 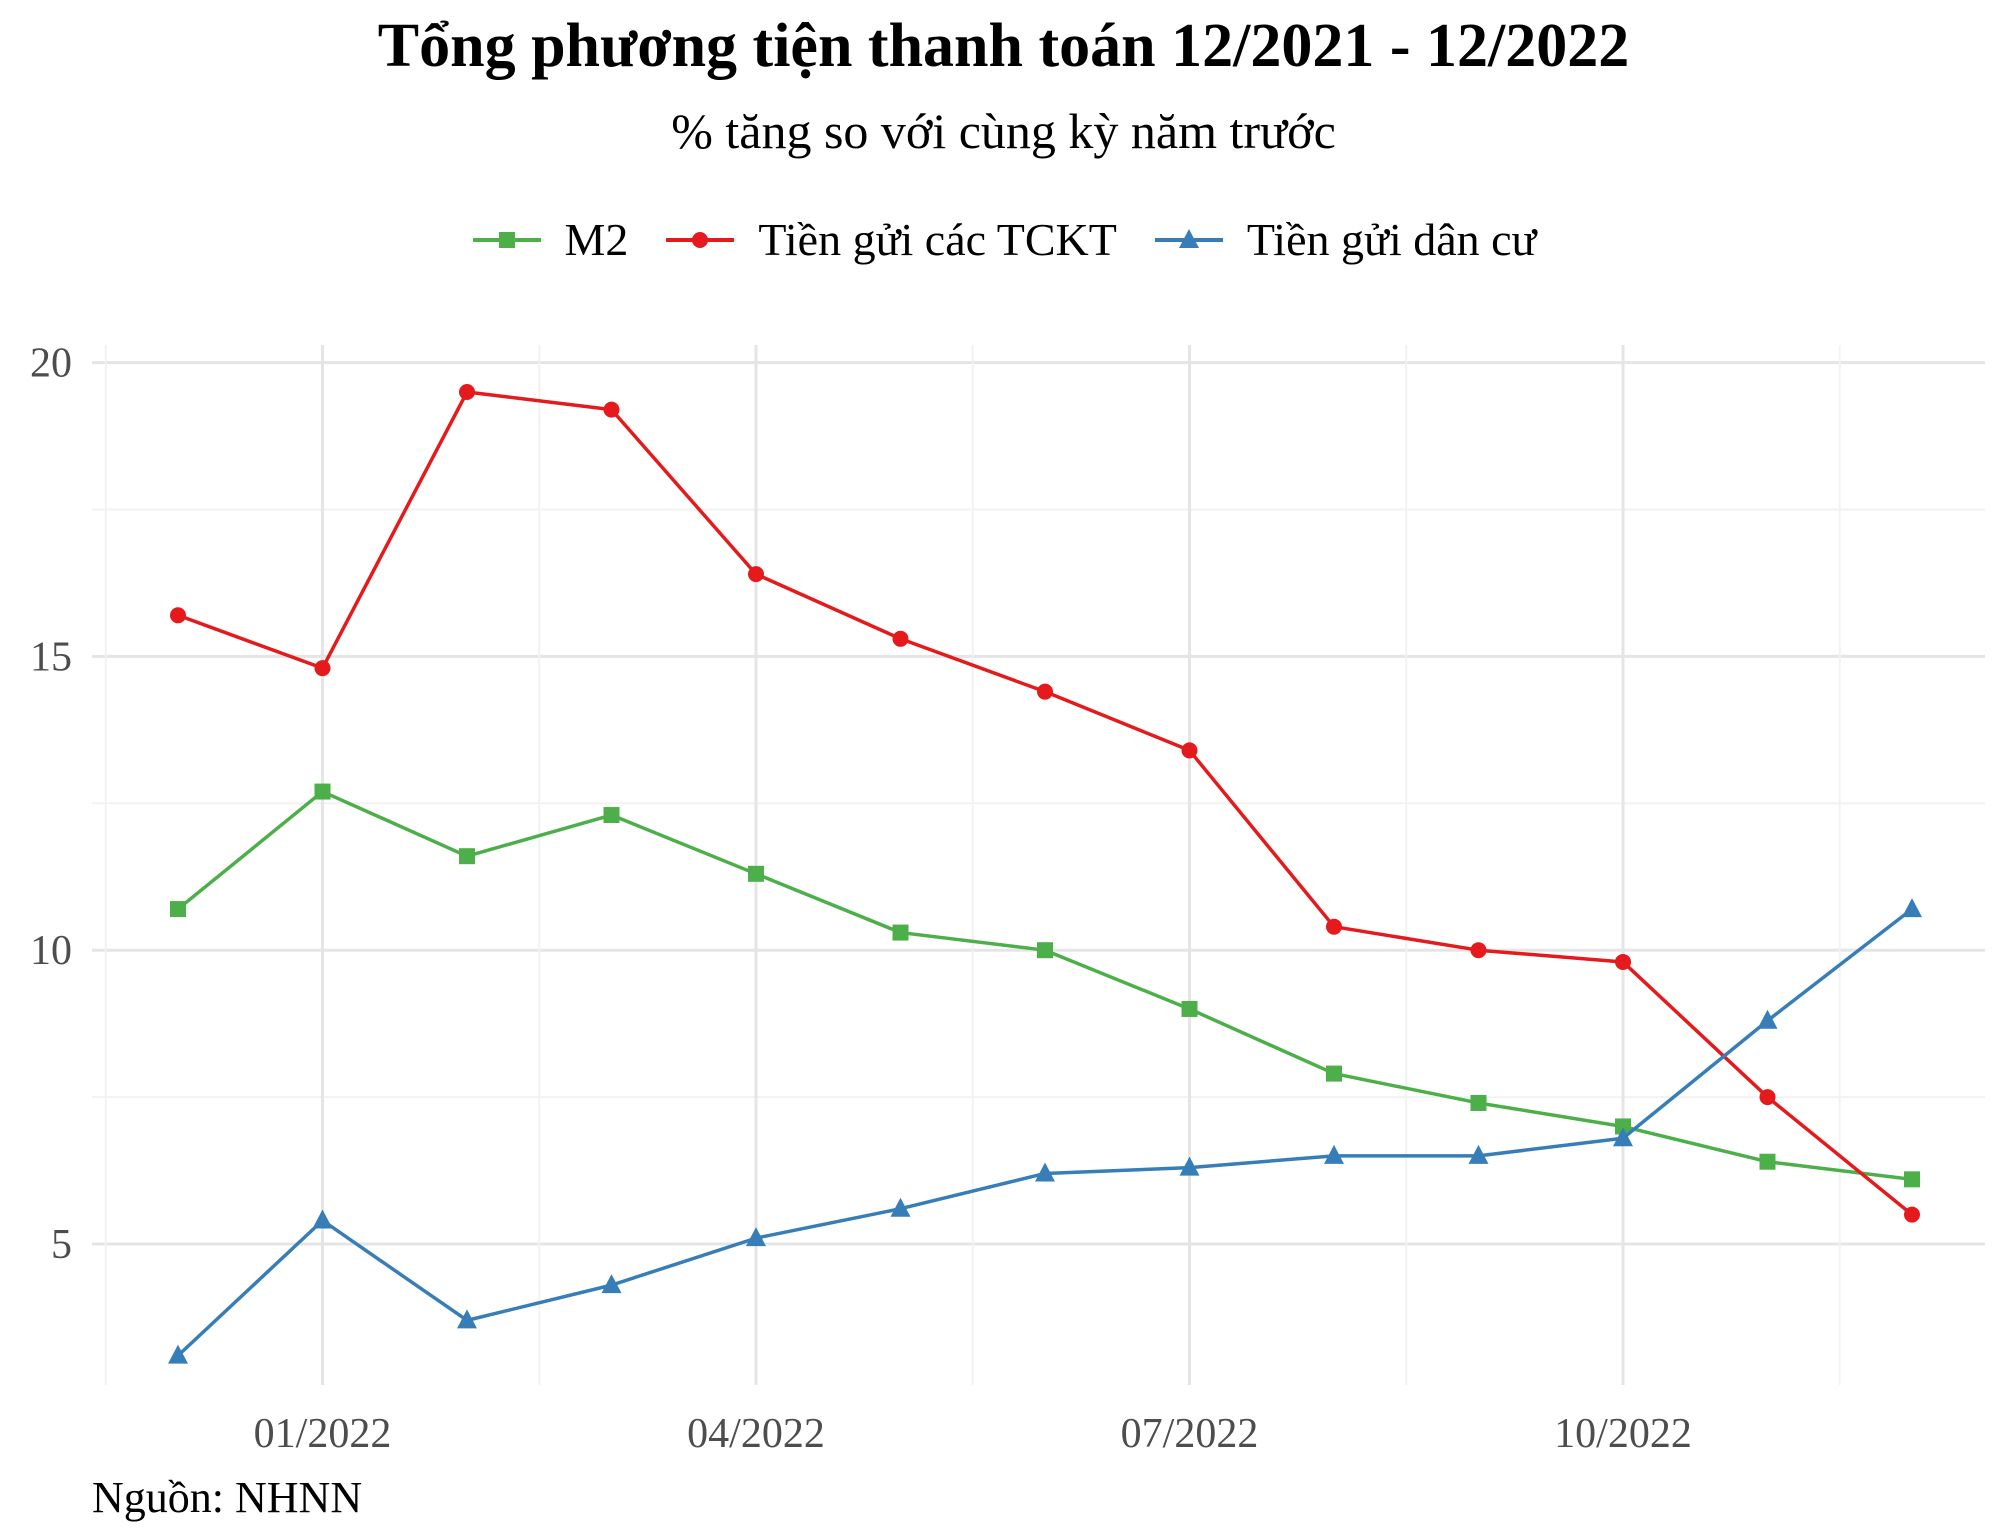 I want to click on y-tick-label: 5, so click(x=61, y=1245).